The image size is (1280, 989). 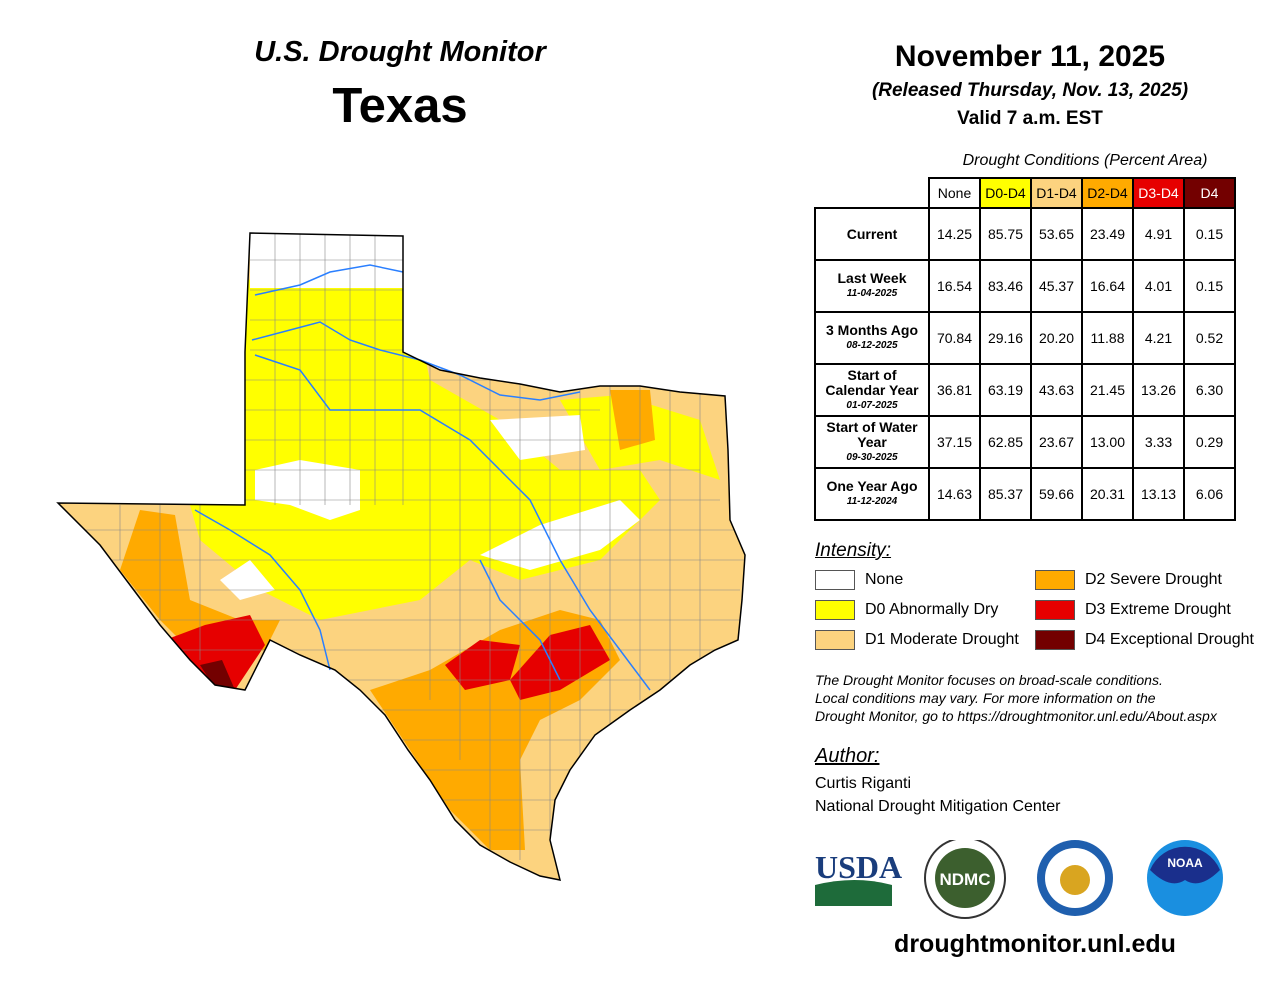 I want to click on legend-item: D0 Abnormally Dry, so click(x=906, y=610).